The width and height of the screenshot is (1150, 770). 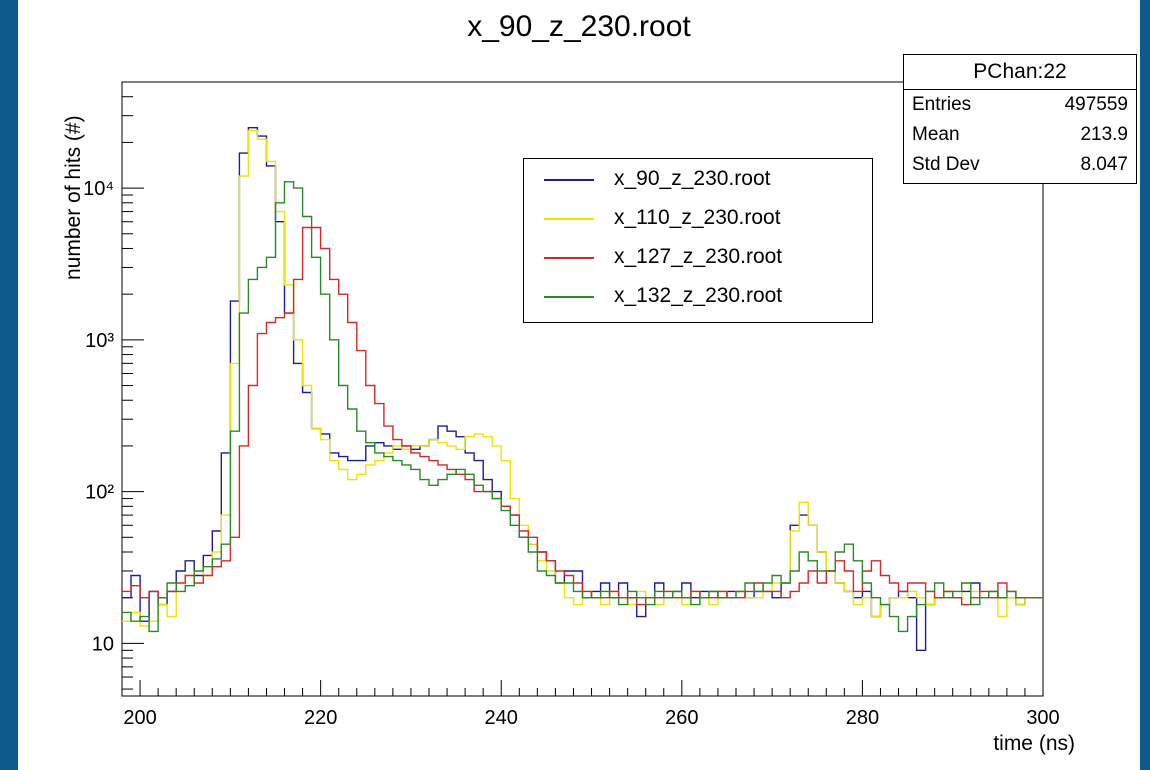 What do you see at coordinates (99, 341) in the screenshot?
I see `y-tick-label: 10³` at bounding box center [99, 341].